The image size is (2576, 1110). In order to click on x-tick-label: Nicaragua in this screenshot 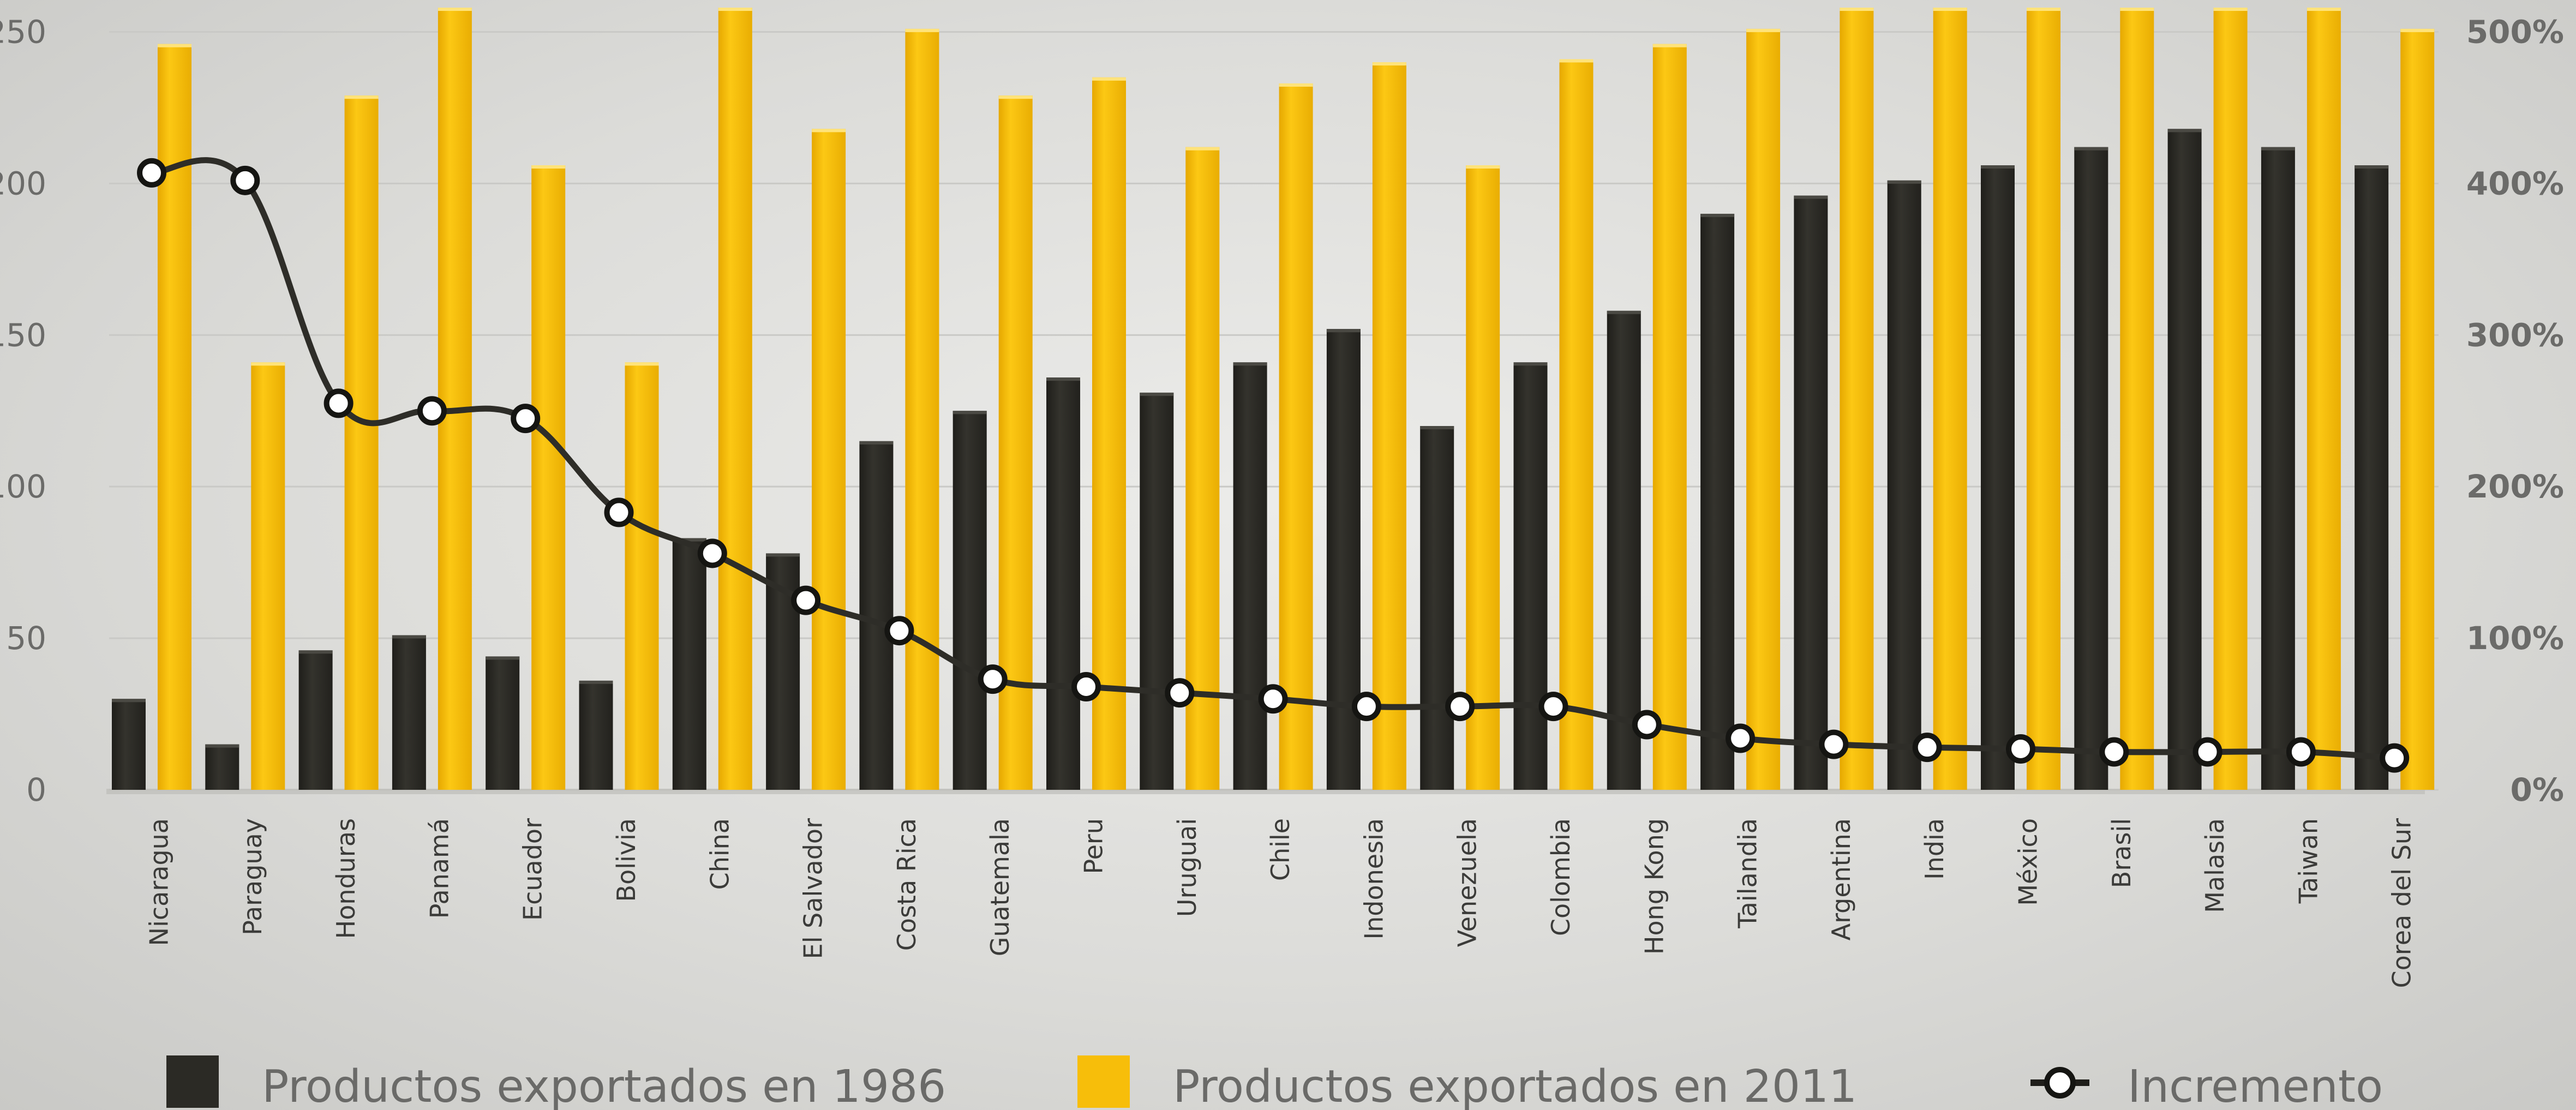, I will do `click(160, 882)`.